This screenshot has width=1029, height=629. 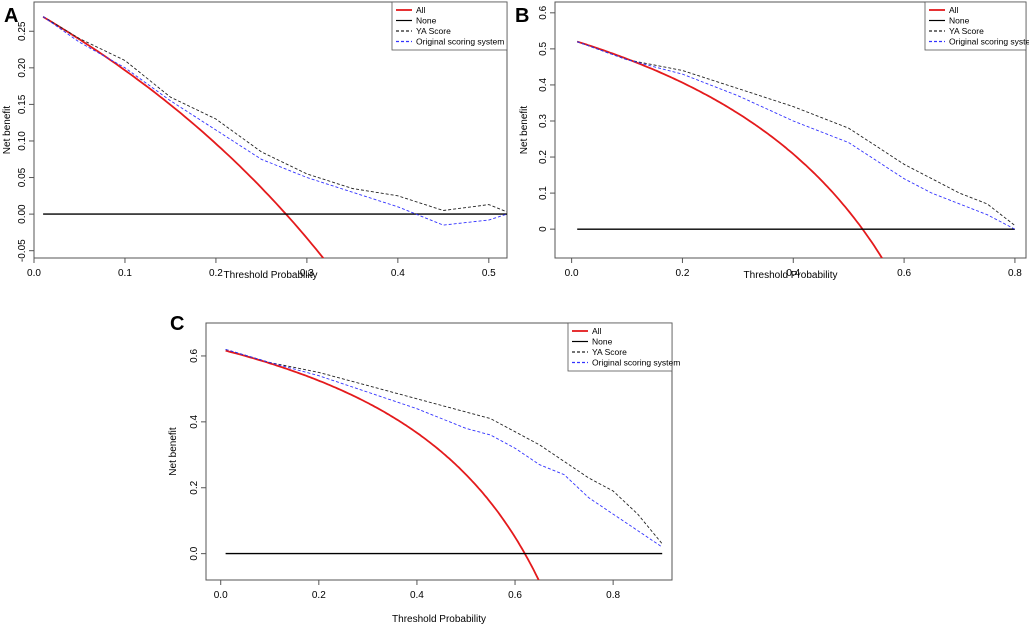 I want to click on y-tick-label: 0.3, so click(x=543, y=121).